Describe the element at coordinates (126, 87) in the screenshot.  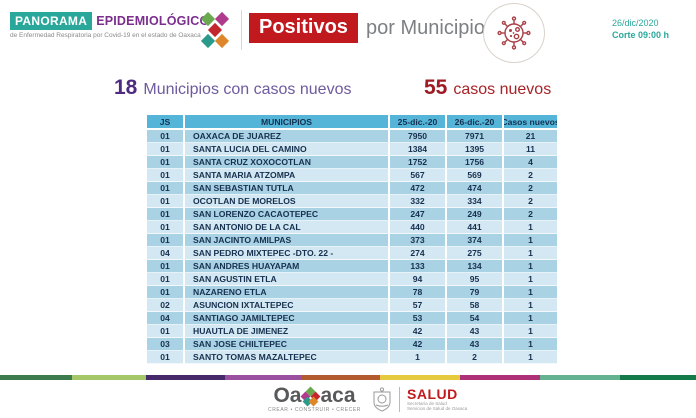
I see `municipios-count: 18` at that location.